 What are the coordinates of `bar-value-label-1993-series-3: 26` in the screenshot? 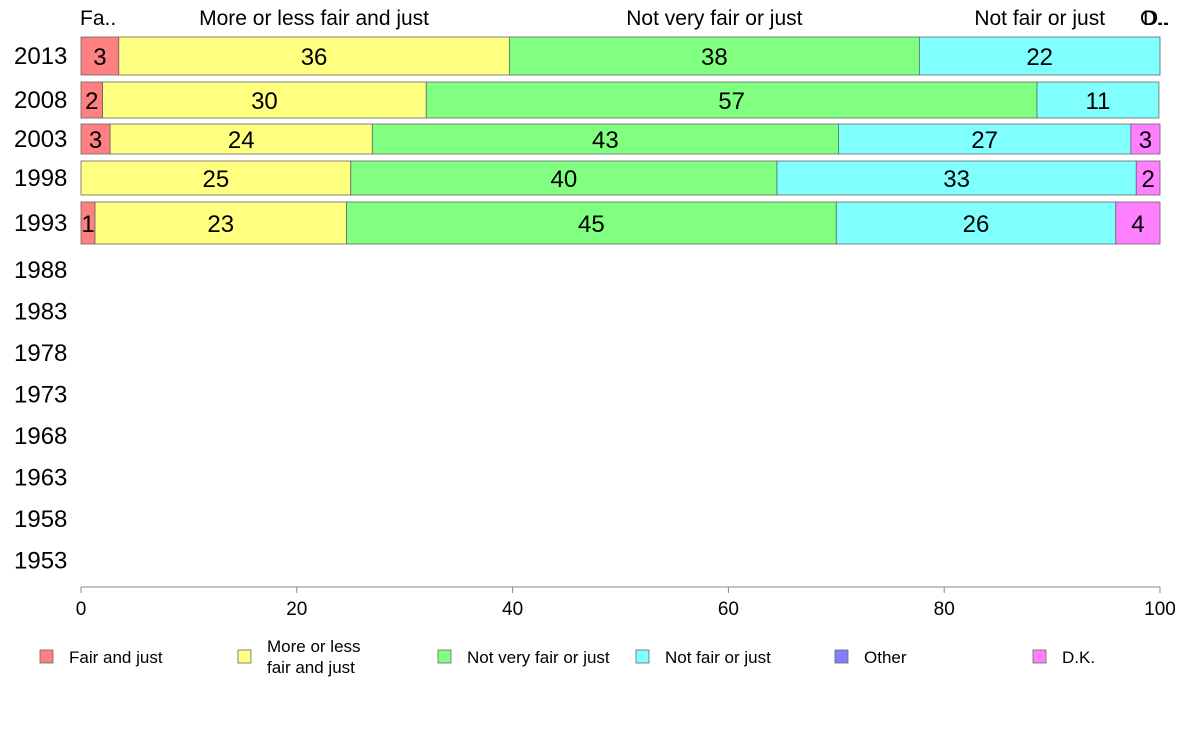 It's located at (976, 224).